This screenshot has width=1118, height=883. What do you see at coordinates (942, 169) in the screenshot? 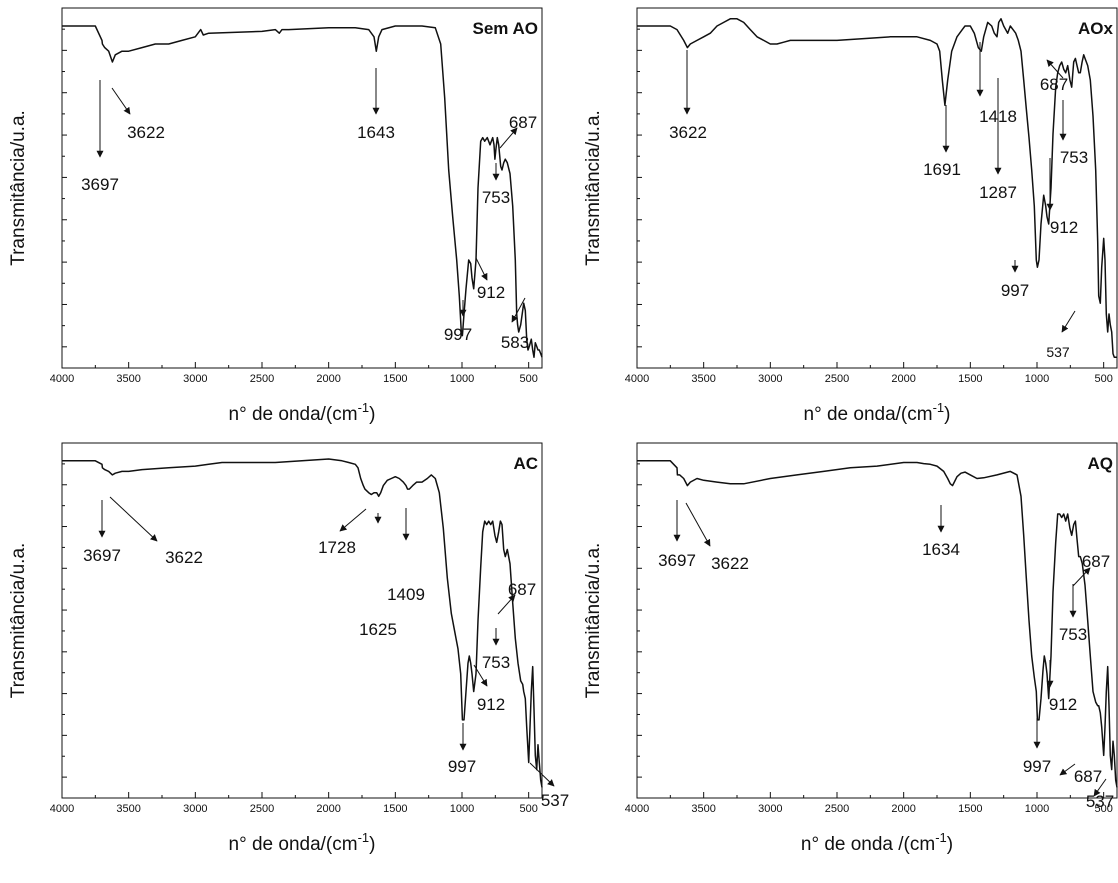
I see `peak-label: 1691` at bounding box center [942, 169].